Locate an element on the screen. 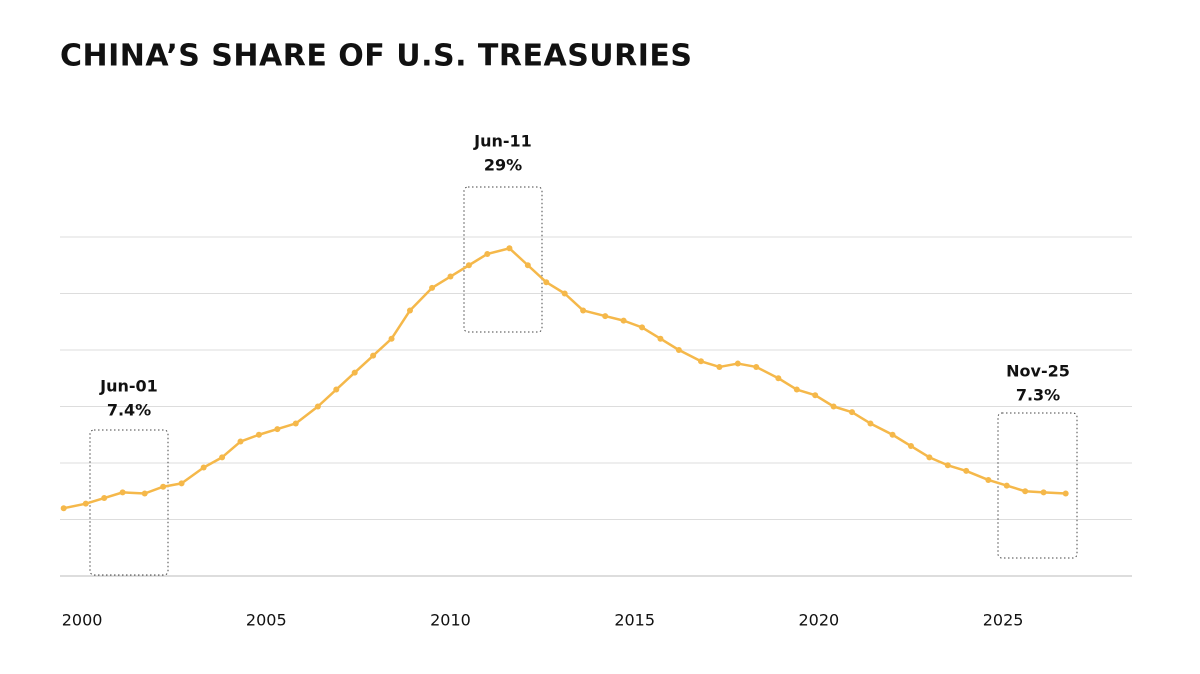  x-tick-label: 2005 is located at coordinates (266, 620).